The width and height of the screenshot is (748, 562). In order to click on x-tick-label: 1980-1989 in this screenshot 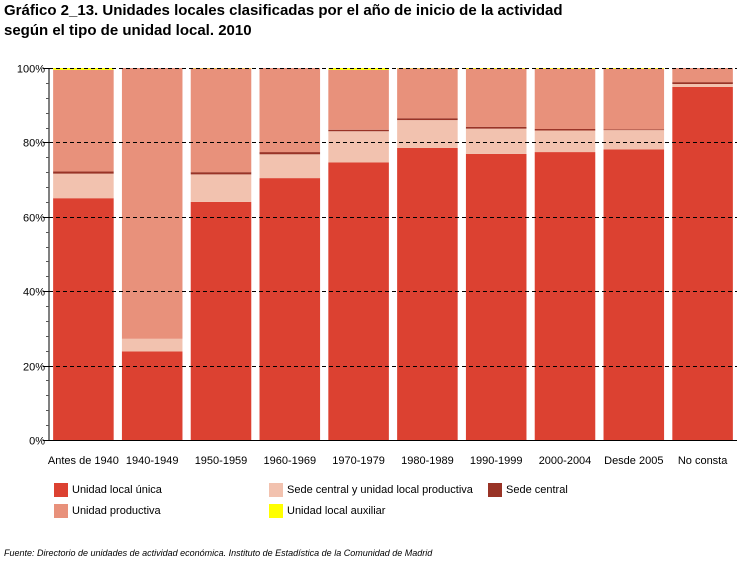, I will do `click(427, 461)`.